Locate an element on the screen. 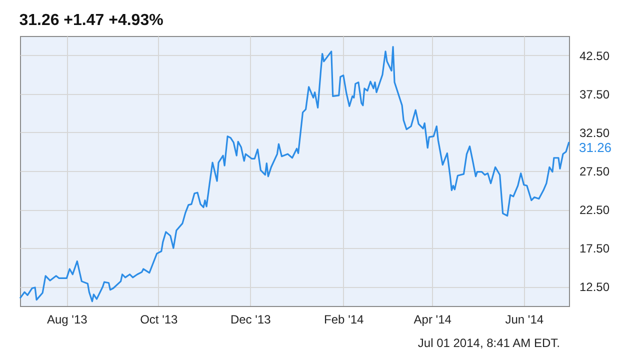 The image size is (635, 362). y-tick-label: 22.50 is located at coordinates (595, 210).